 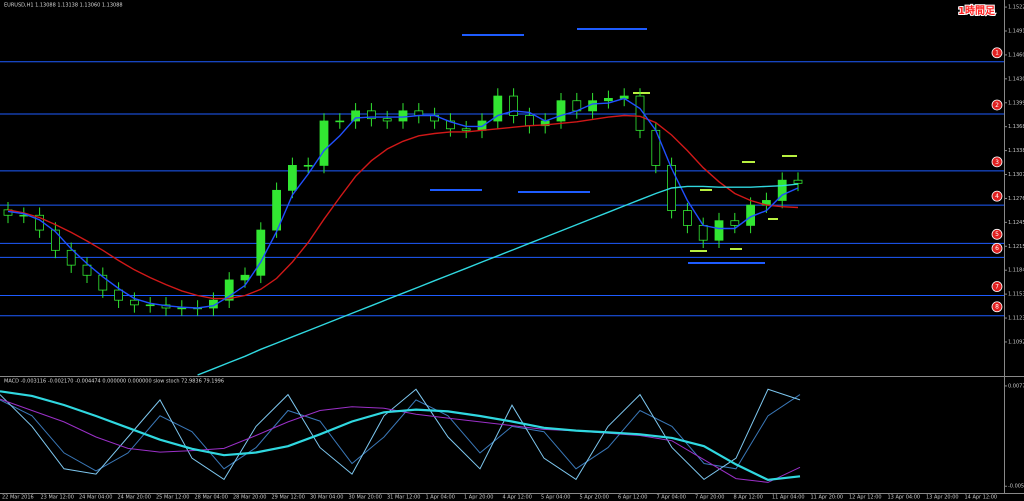 I want to click on x-tick-label: 6 Apr 12:00, so click(x=632, y=498).